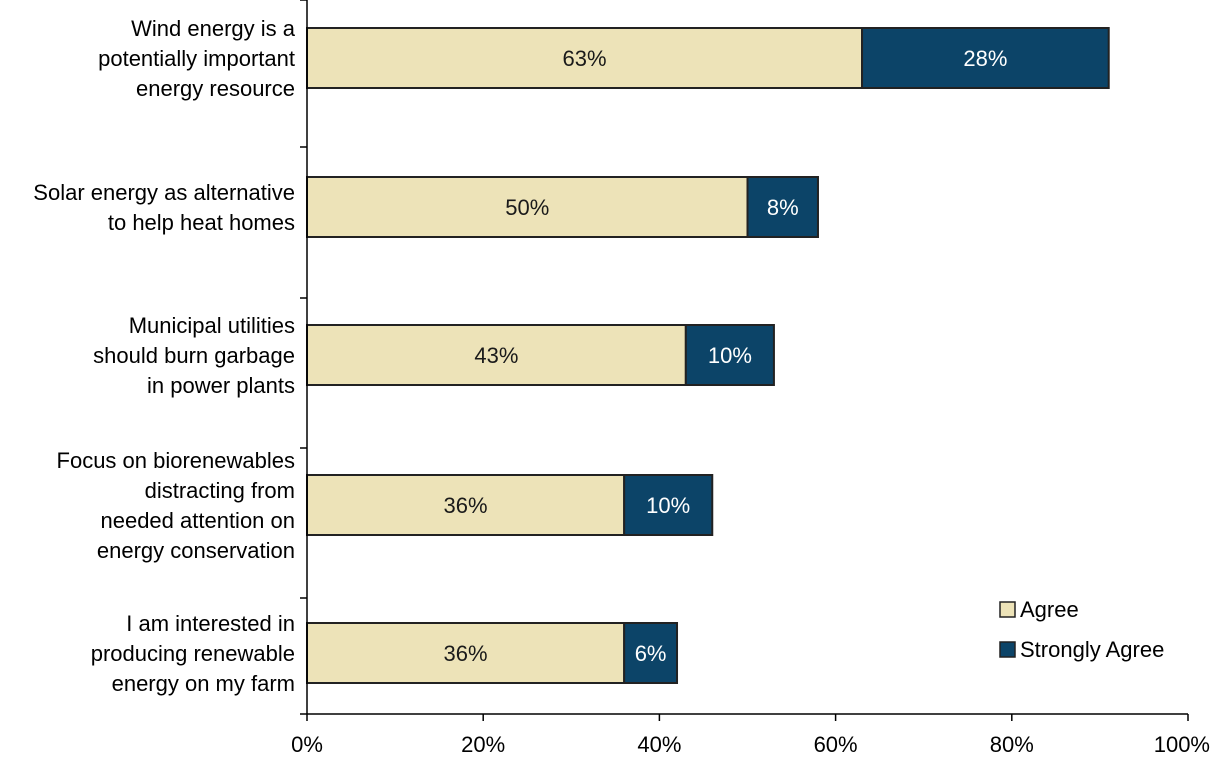  I want to click on x-tick-label: 100%, so click(1182, 744).